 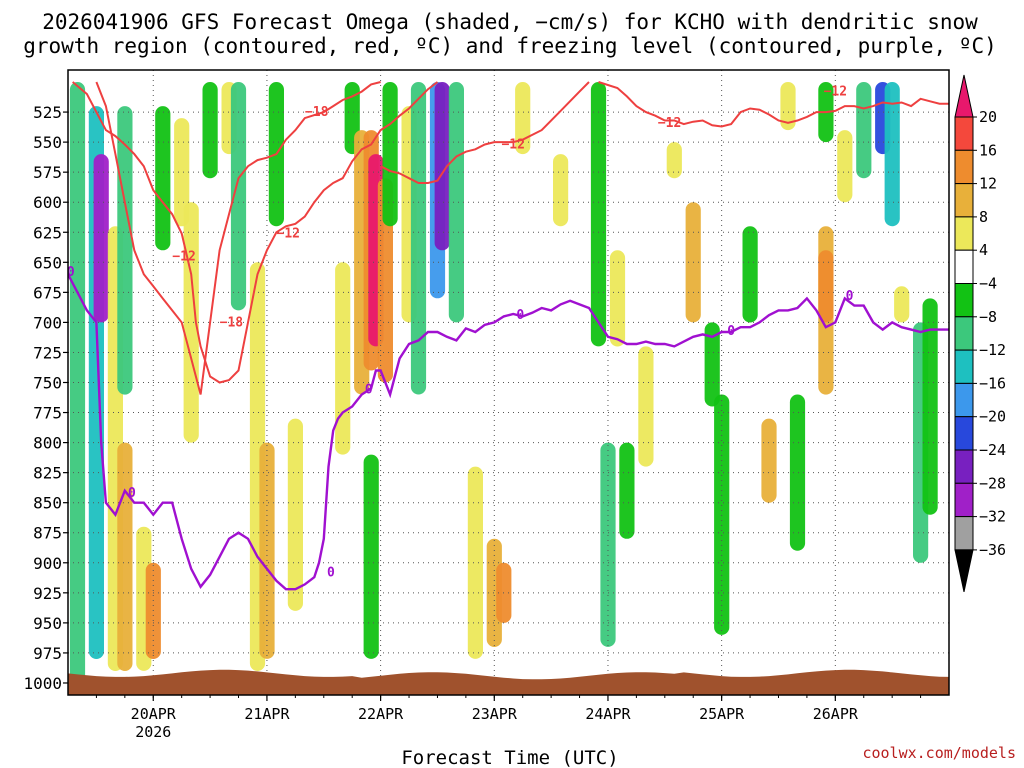 What do you see at coordinates (509, 757) in the screenshot?
I see `x-axis-label: Forecast Time (UTC)` at bounding box center [509, 757].